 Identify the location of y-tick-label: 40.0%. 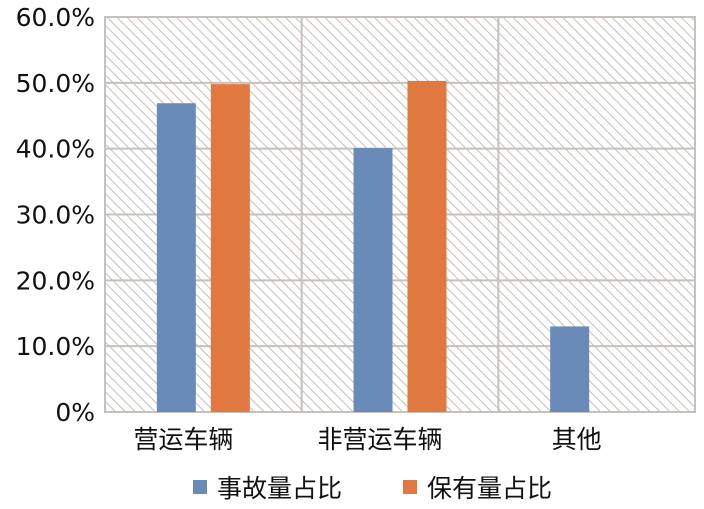
(55, 149).